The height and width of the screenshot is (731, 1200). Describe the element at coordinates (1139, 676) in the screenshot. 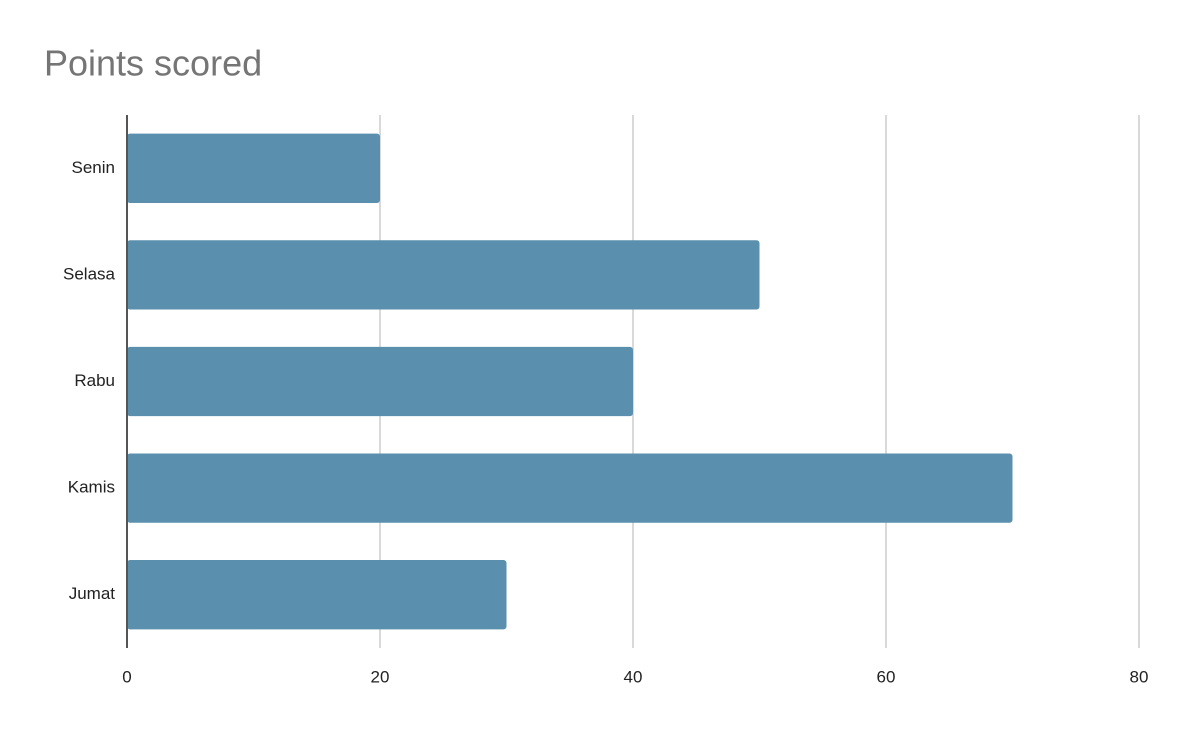

I see `x-tick-label: 80` at that location.